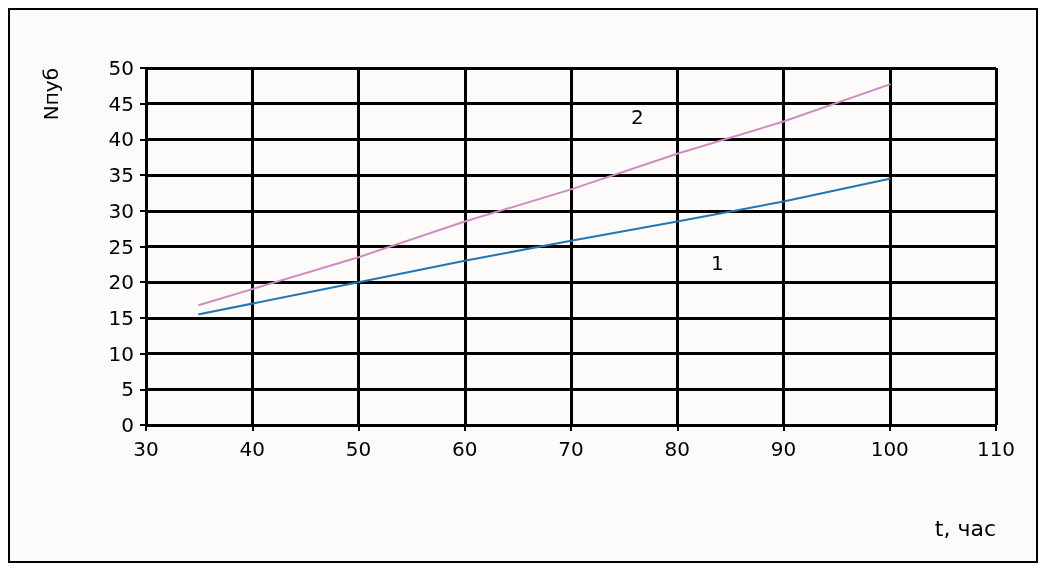 The image size is (1048, 573). What do you see at coordinates (465, 449) in the screenshot?
I see `x-tick-label: 60` at bounding box center [465, 449].